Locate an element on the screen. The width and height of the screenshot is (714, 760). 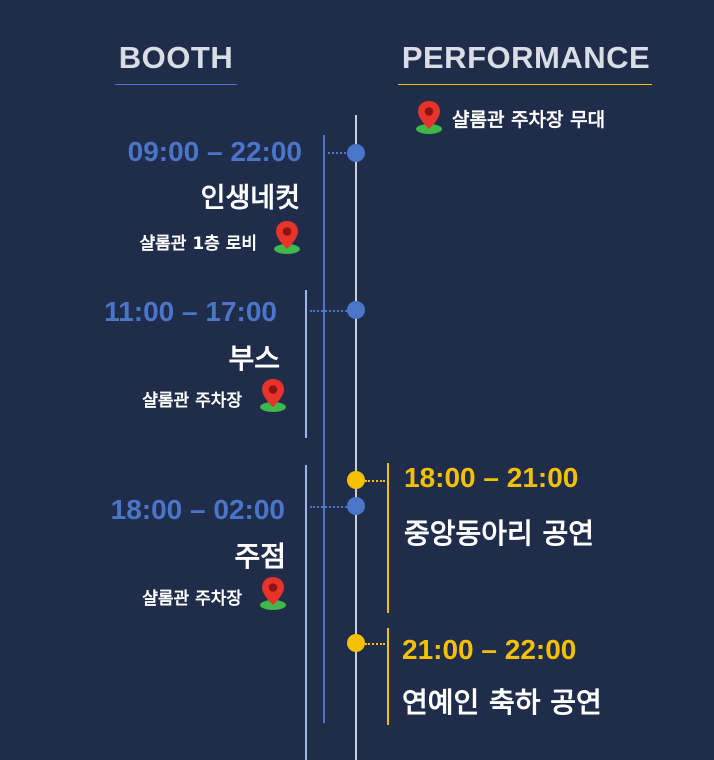
performance-time-2: 21:00 – 22:00 is located at coordinates (489, 649).